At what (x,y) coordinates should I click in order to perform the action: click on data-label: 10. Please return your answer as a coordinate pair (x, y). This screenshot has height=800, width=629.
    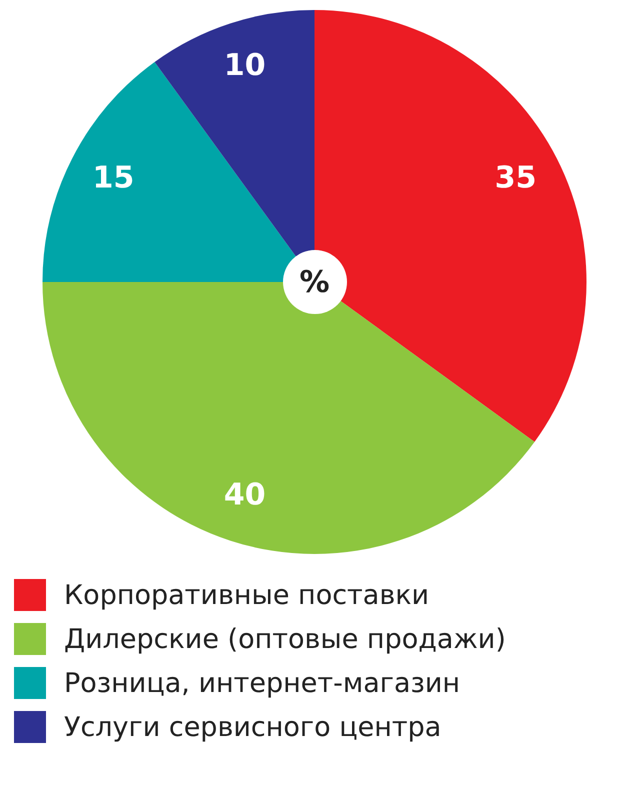
    Looking at the image, I should click on (245, 66).